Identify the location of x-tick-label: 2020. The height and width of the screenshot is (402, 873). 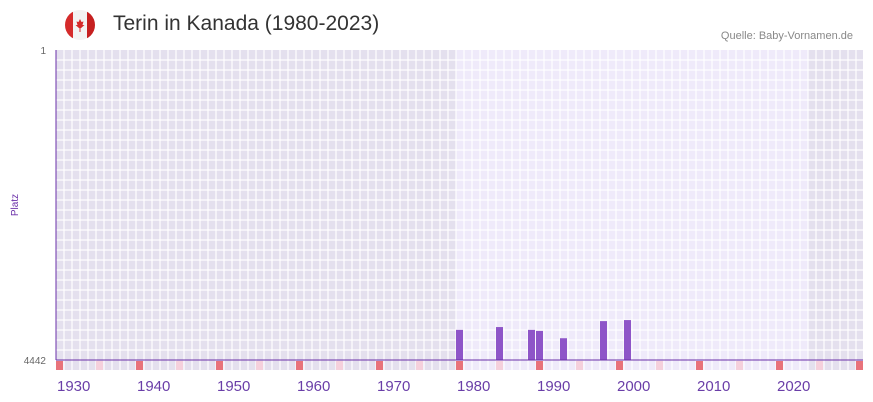
(793, 386).